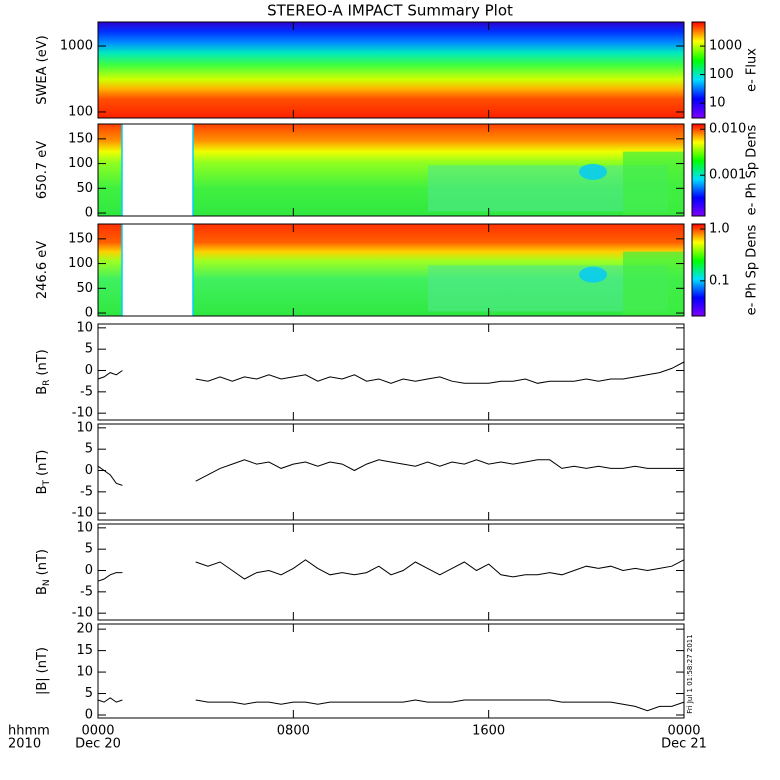 This screenshot has height=780, width=780. I want to click on y-axis-label: 650.7 eV, so click(42, 170).